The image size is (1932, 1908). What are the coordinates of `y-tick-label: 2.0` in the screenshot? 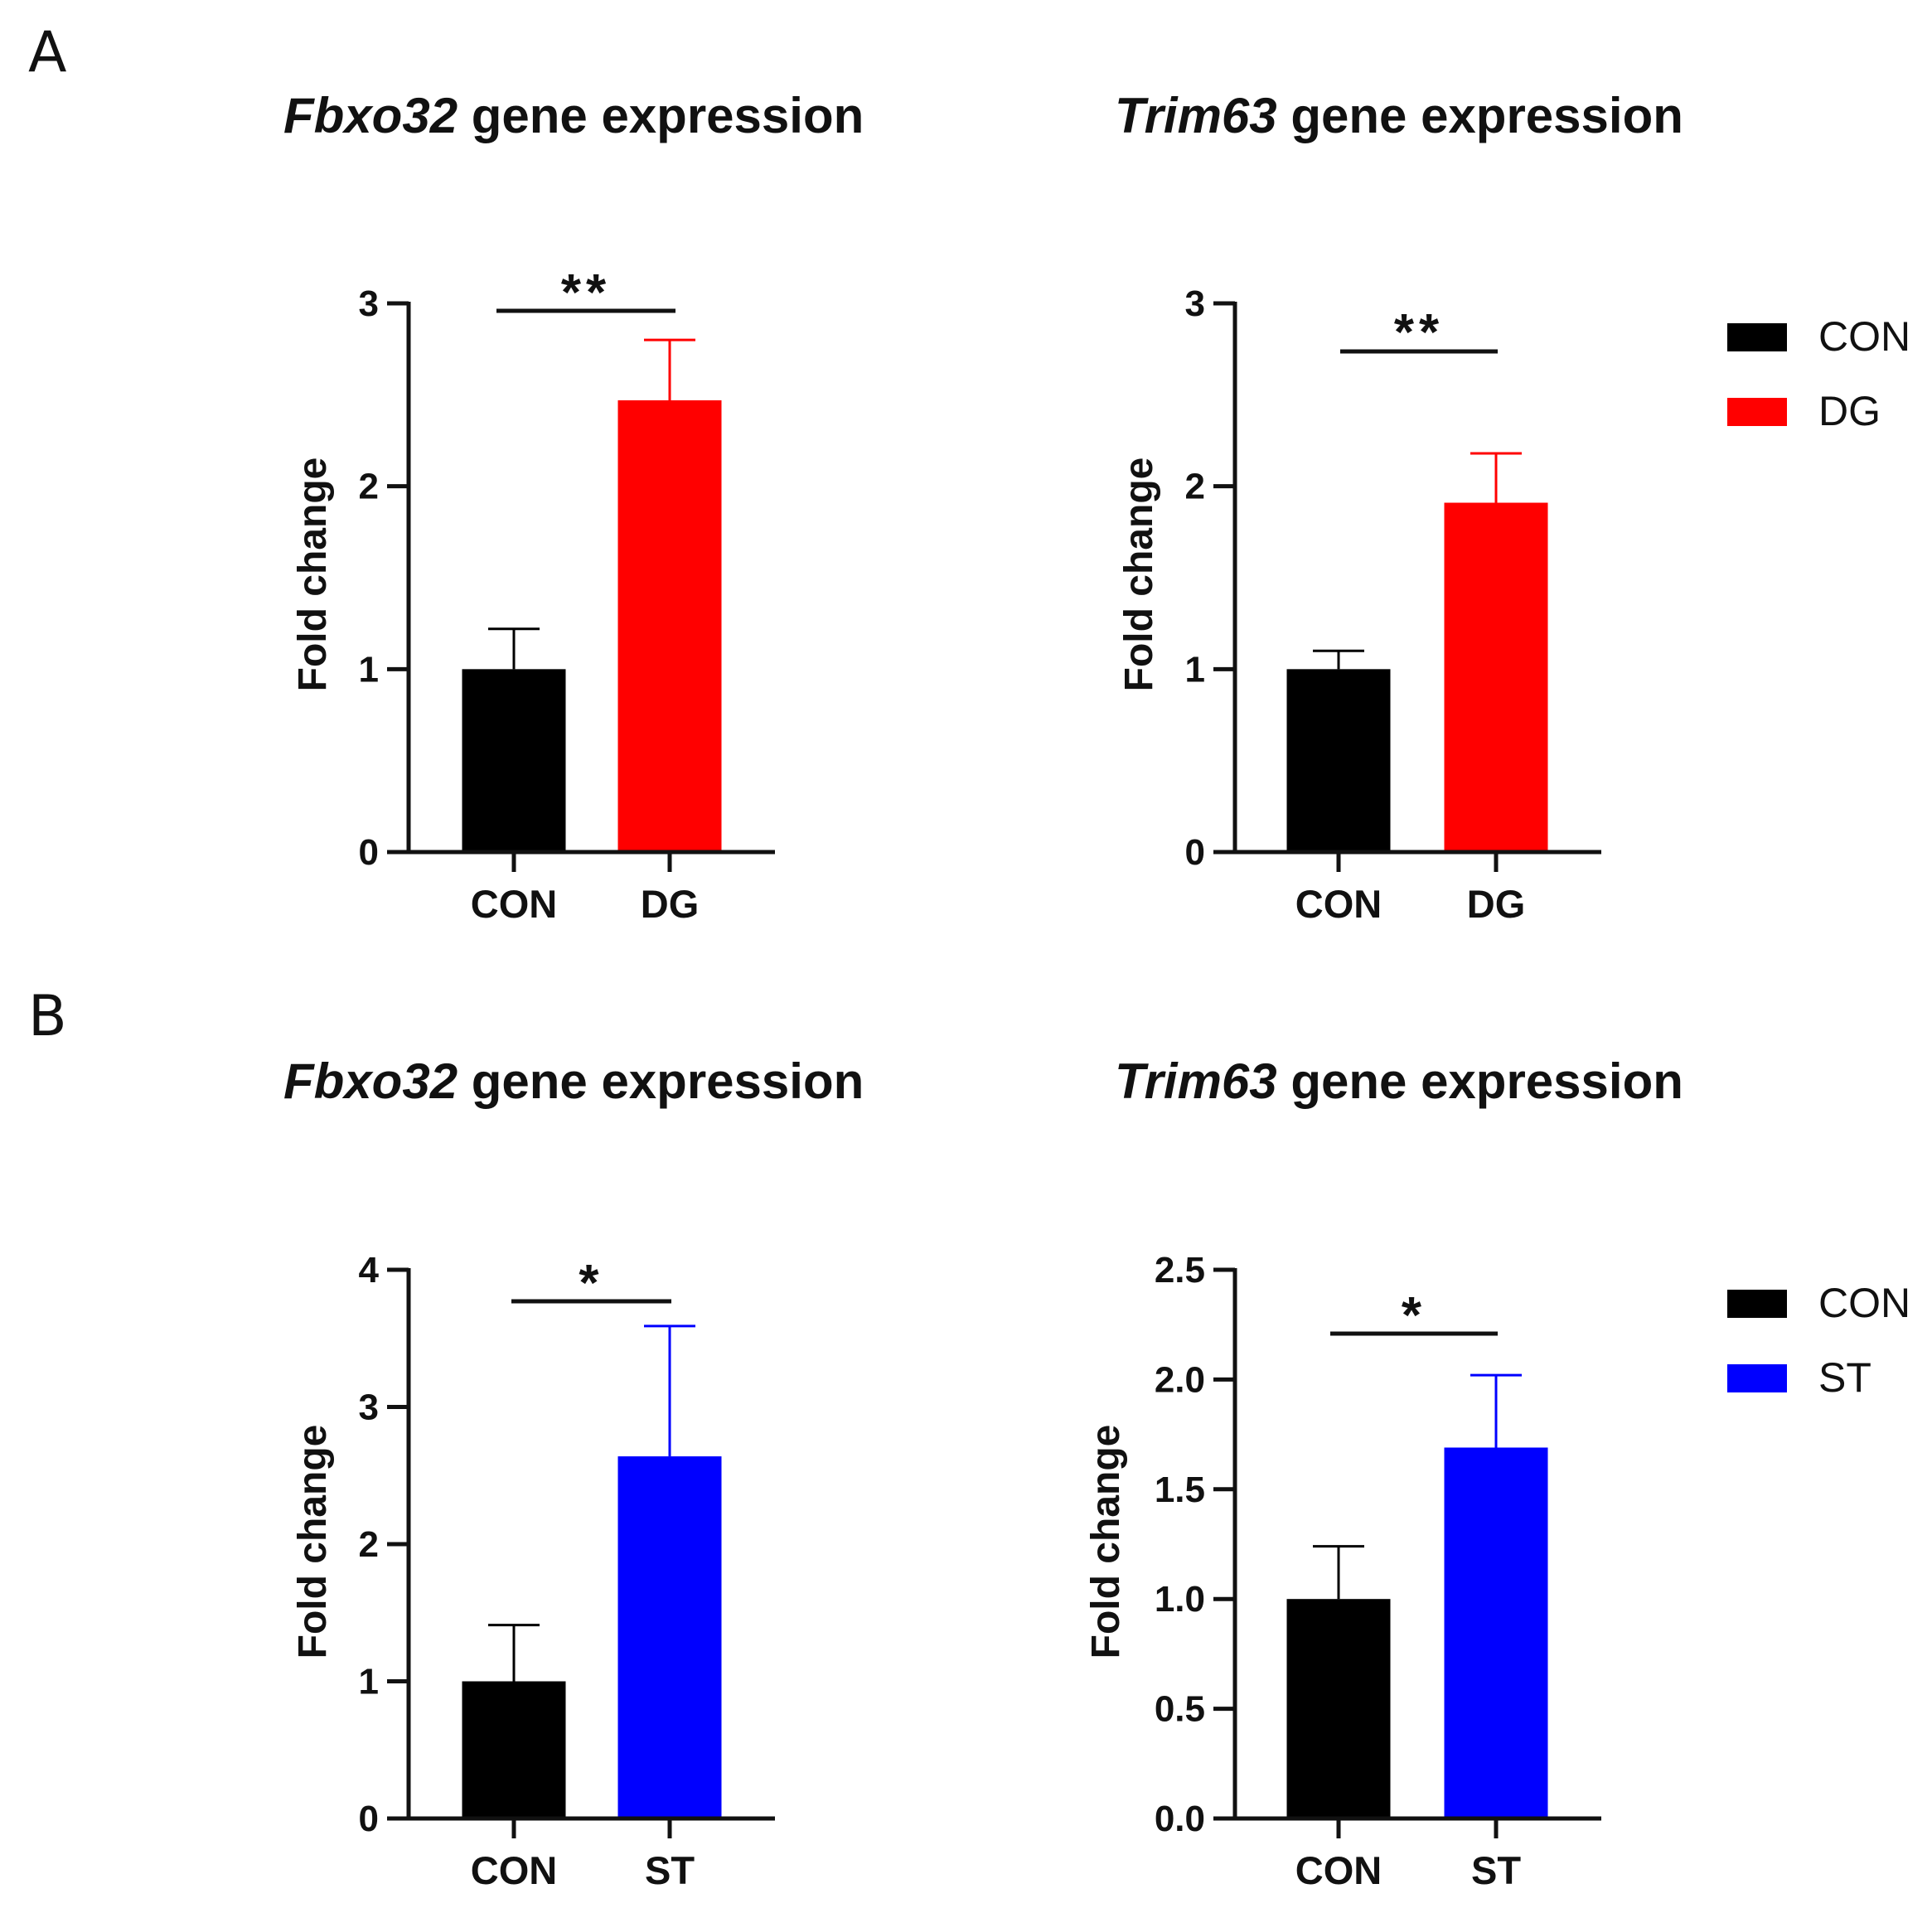 It's located at (1180, 1379).